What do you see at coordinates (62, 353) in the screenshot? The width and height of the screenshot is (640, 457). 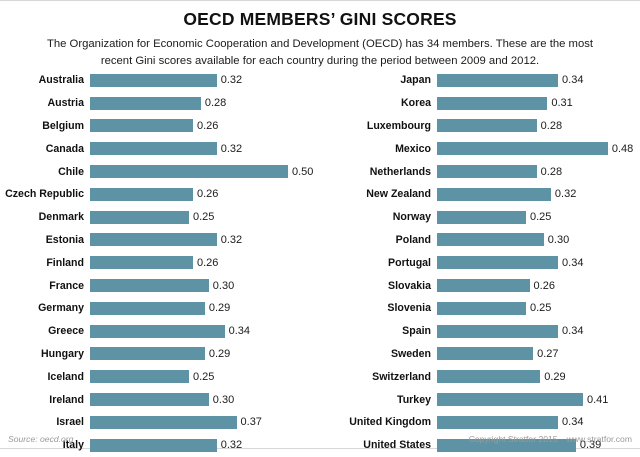 I see `country-label: Hungary` at bounding box center [62, 353].